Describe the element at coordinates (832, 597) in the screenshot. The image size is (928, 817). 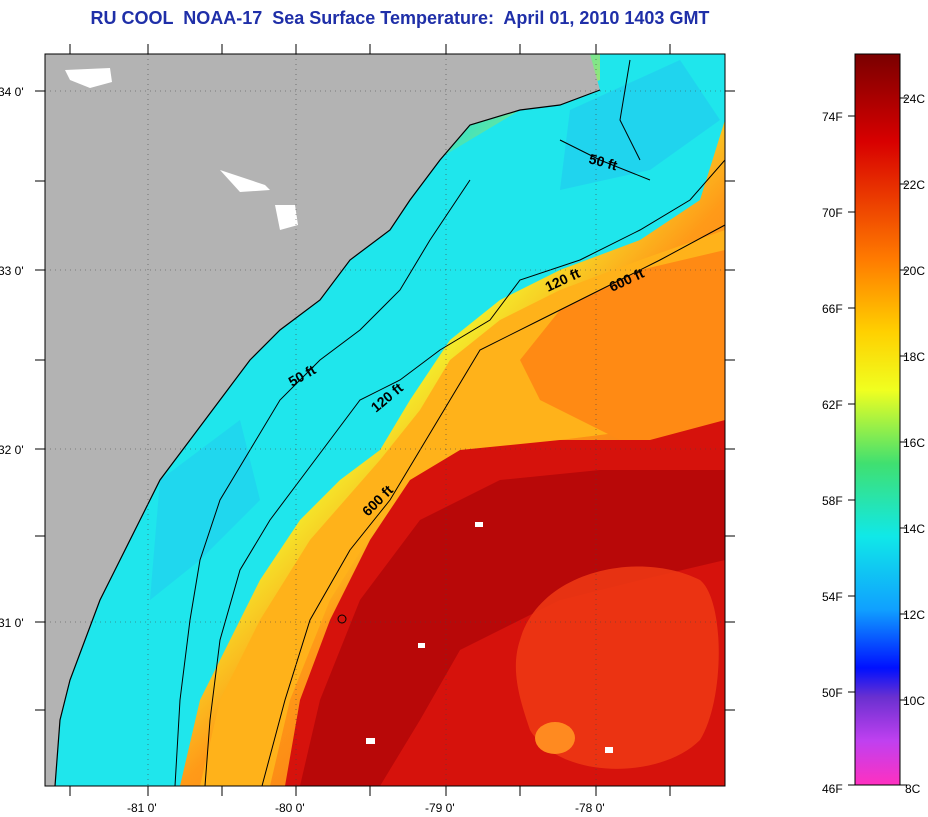
I see `colorbar-f-label: 54F` at that location.